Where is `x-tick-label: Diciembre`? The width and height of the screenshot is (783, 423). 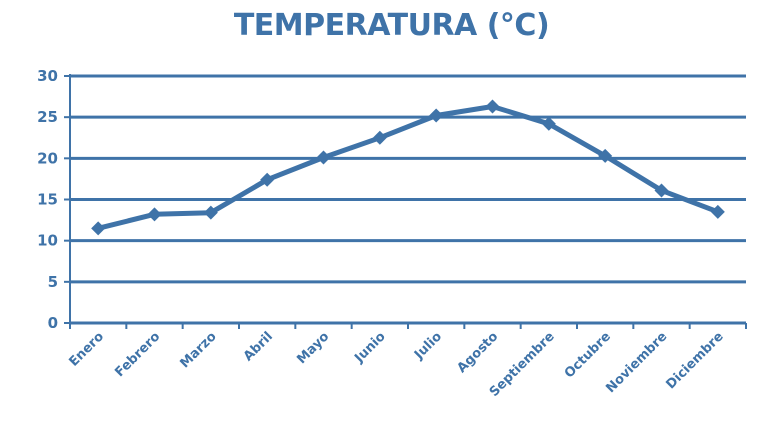 x-tick-label: Diciembre is located at coordinates (695, 360).